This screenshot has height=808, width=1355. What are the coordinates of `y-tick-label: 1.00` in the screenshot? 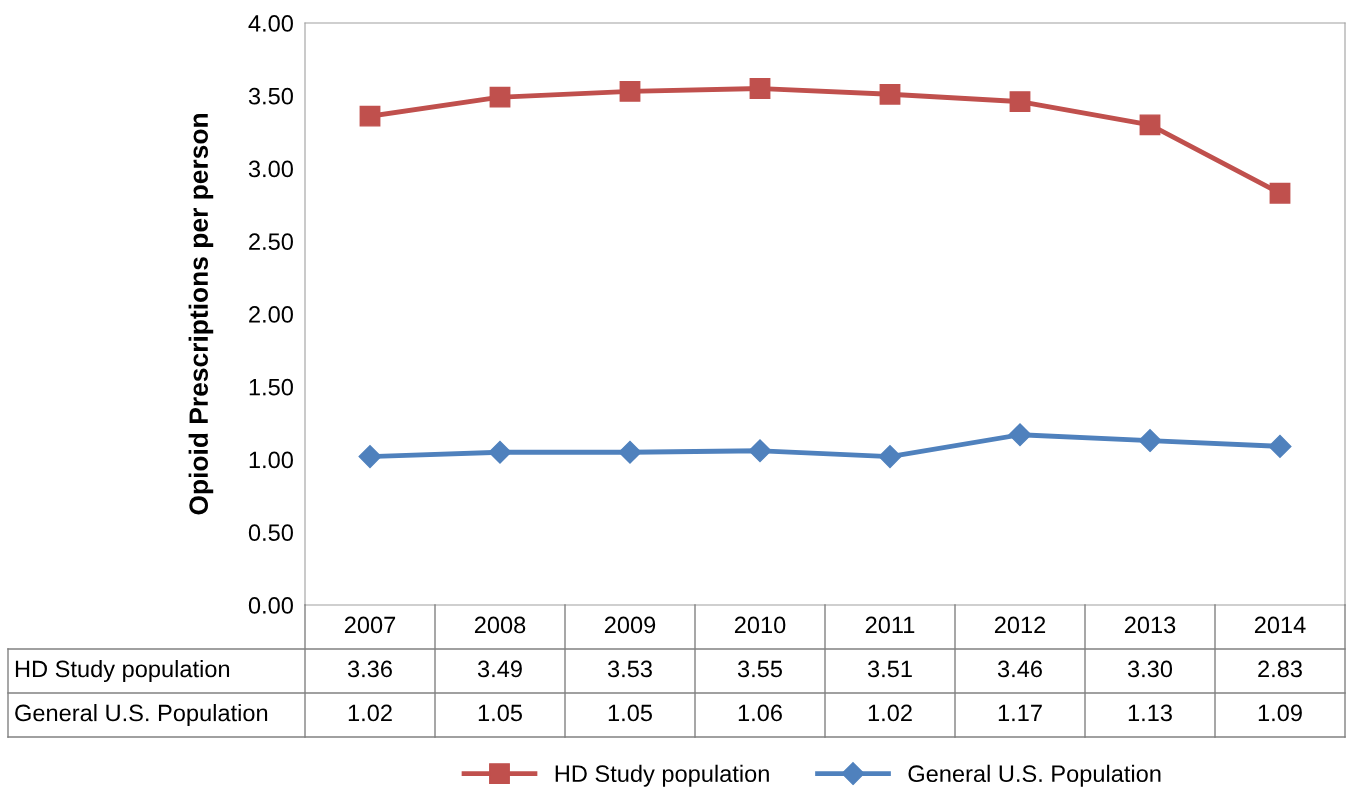 It's located at (271, 460).